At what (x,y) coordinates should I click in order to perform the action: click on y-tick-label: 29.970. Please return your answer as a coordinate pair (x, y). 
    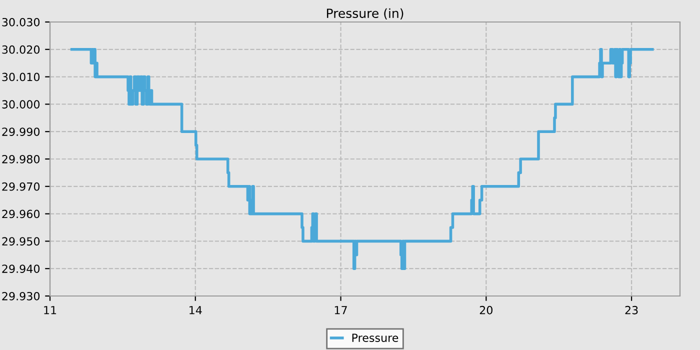
    Looking at the image, I should click on (21, 186).